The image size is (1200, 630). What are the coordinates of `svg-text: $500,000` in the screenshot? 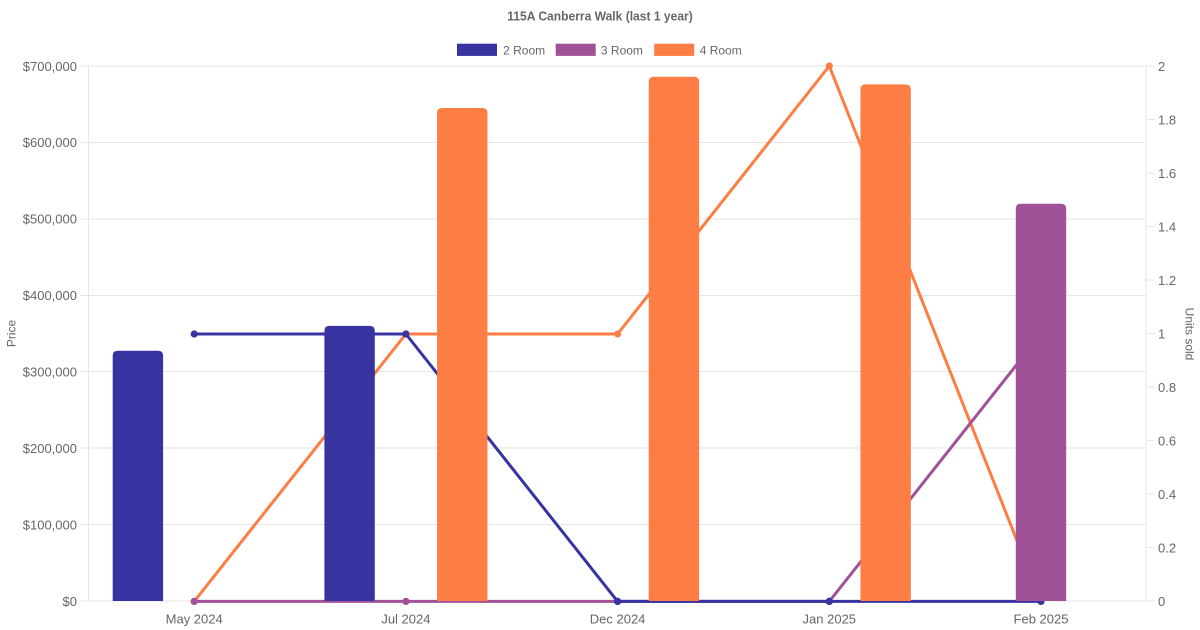 It's located at (50, 219).